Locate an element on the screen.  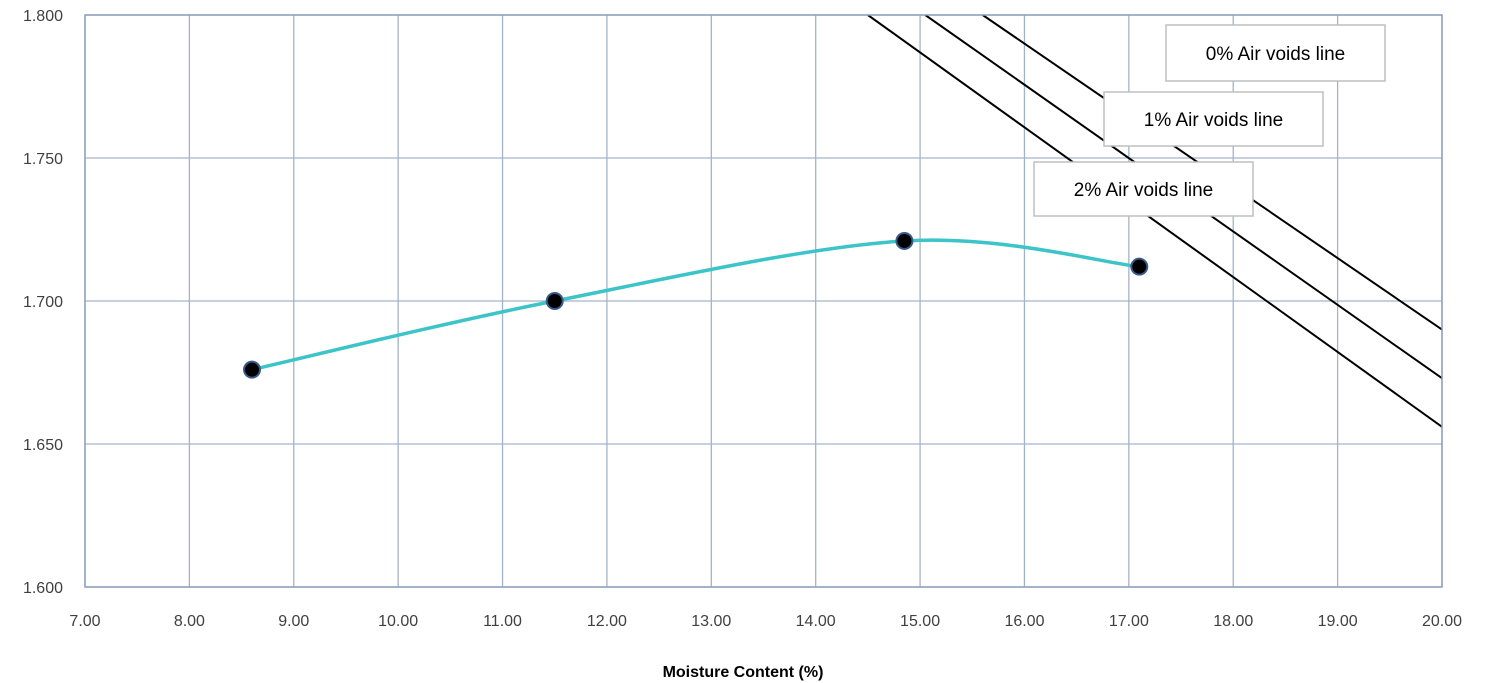
x-tick-label: 13.00 is located at coordinates (711, 621).